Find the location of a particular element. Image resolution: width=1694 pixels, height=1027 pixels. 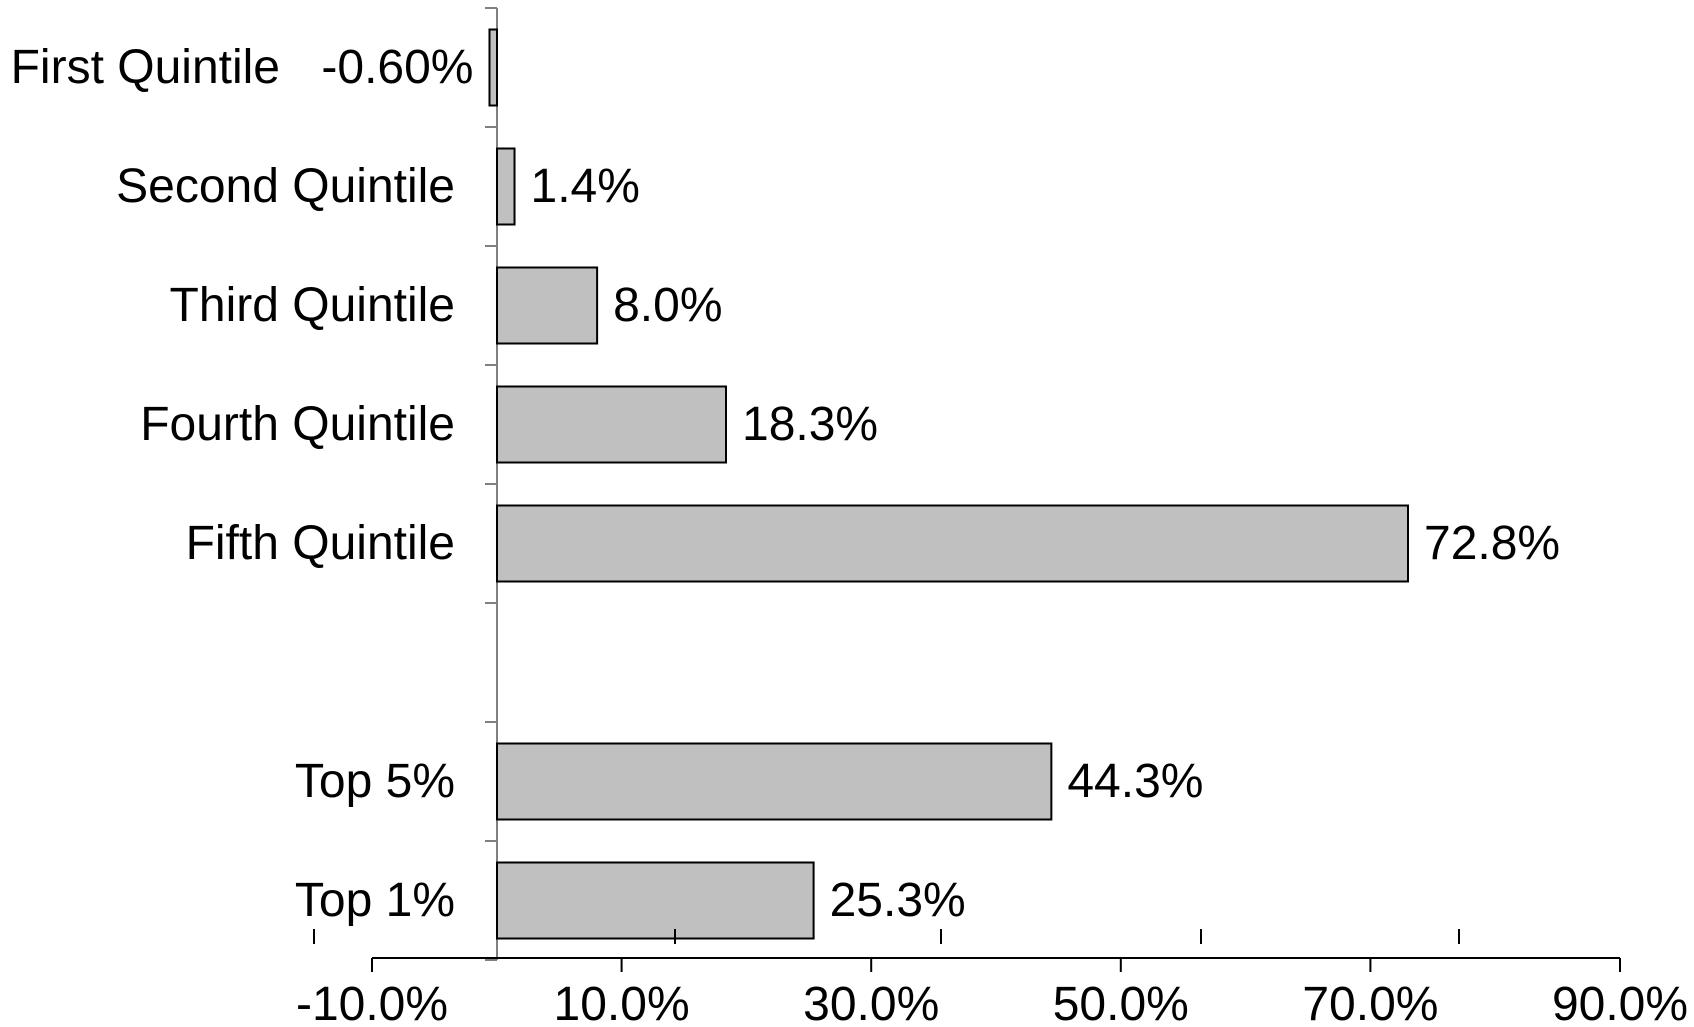

category-label: Second Quintile is located at coordinates (285, 186).